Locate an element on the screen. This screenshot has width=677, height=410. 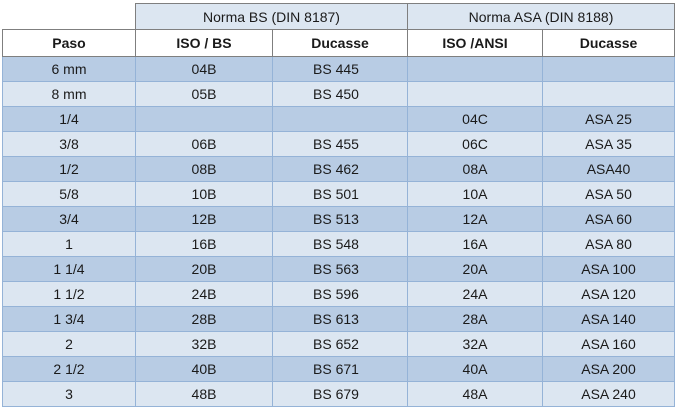
data-row: 1 16B BS 548 16A ASA 80 is located at coordinates (339, 244).